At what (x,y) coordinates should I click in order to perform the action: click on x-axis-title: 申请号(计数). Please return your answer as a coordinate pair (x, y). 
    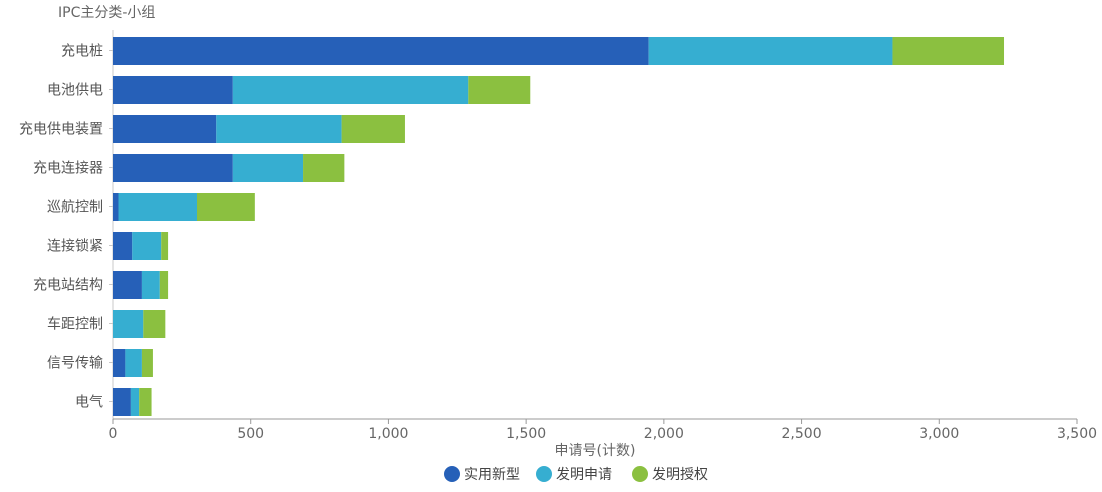
    Looking at the image, I should click on (595, 451).